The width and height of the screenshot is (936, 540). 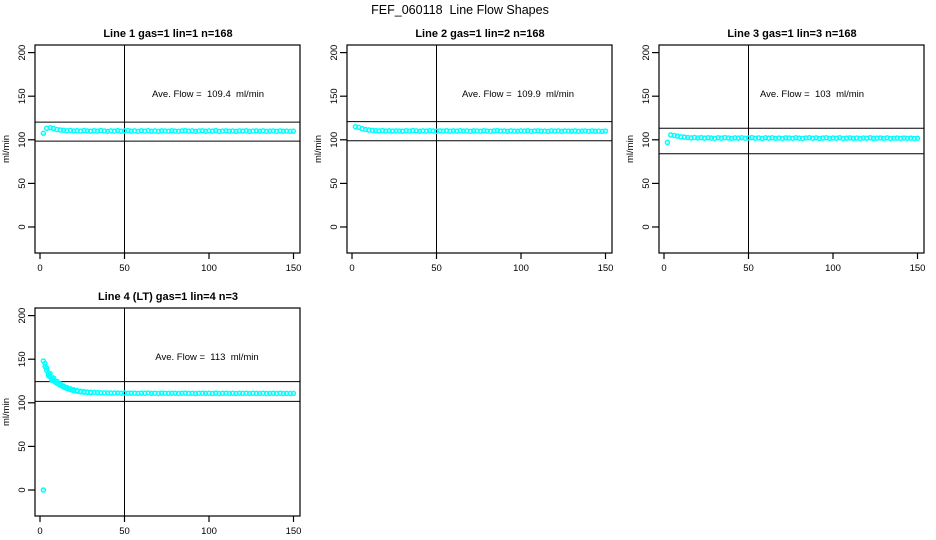 I want to click on panel-line3: 0 50 100 150 0 50 100 150 200 ml/min, so click(x=775, y=159).